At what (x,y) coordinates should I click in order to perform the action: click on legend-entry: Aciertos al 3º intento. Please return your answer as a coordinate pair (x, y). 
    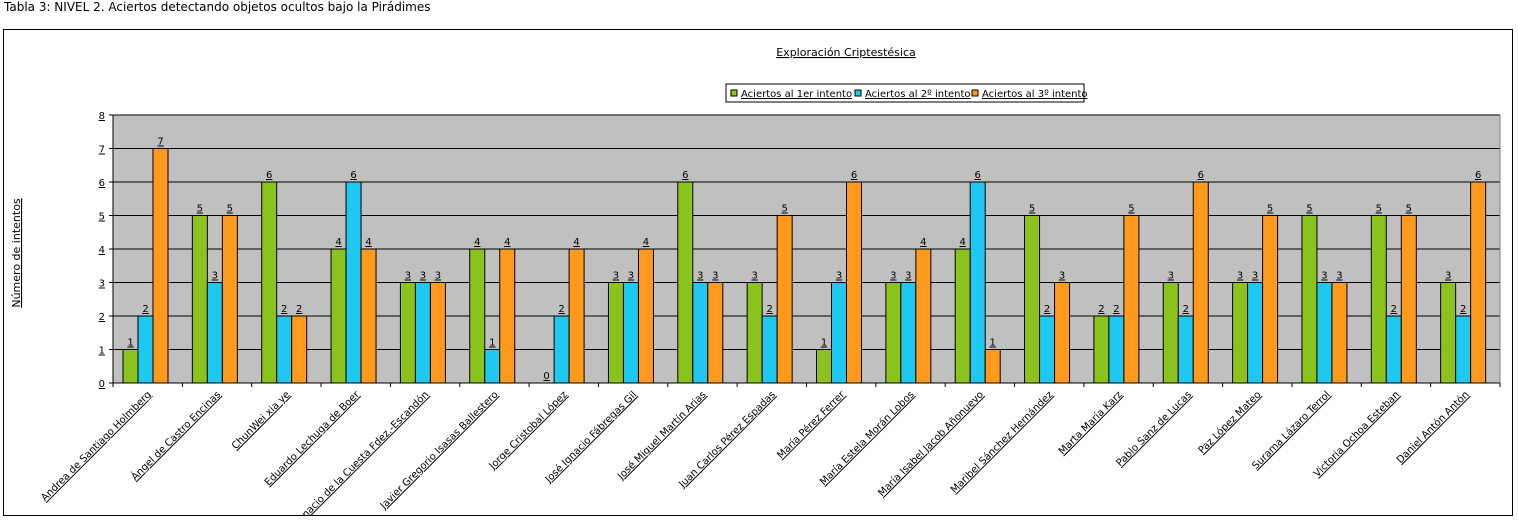
    Looking at the image, I should click on (1035, 94).